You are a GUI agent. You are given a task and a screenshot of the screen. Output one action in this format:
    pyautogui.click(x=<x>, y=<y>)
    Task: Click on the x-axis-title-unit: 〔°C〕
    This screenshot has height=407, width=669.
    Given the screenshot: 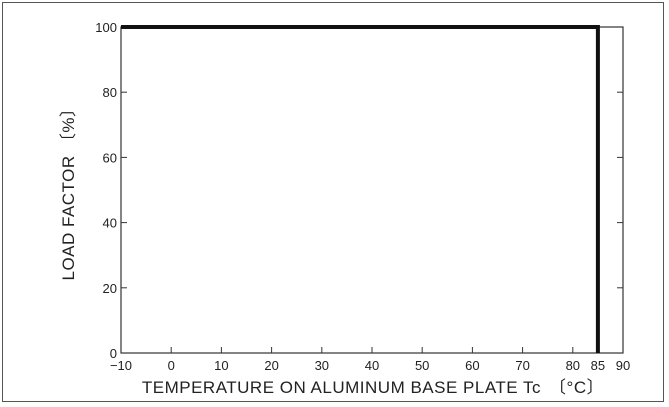 What is the action you would take?
    pyautogui.click(x=576, y=387)
    